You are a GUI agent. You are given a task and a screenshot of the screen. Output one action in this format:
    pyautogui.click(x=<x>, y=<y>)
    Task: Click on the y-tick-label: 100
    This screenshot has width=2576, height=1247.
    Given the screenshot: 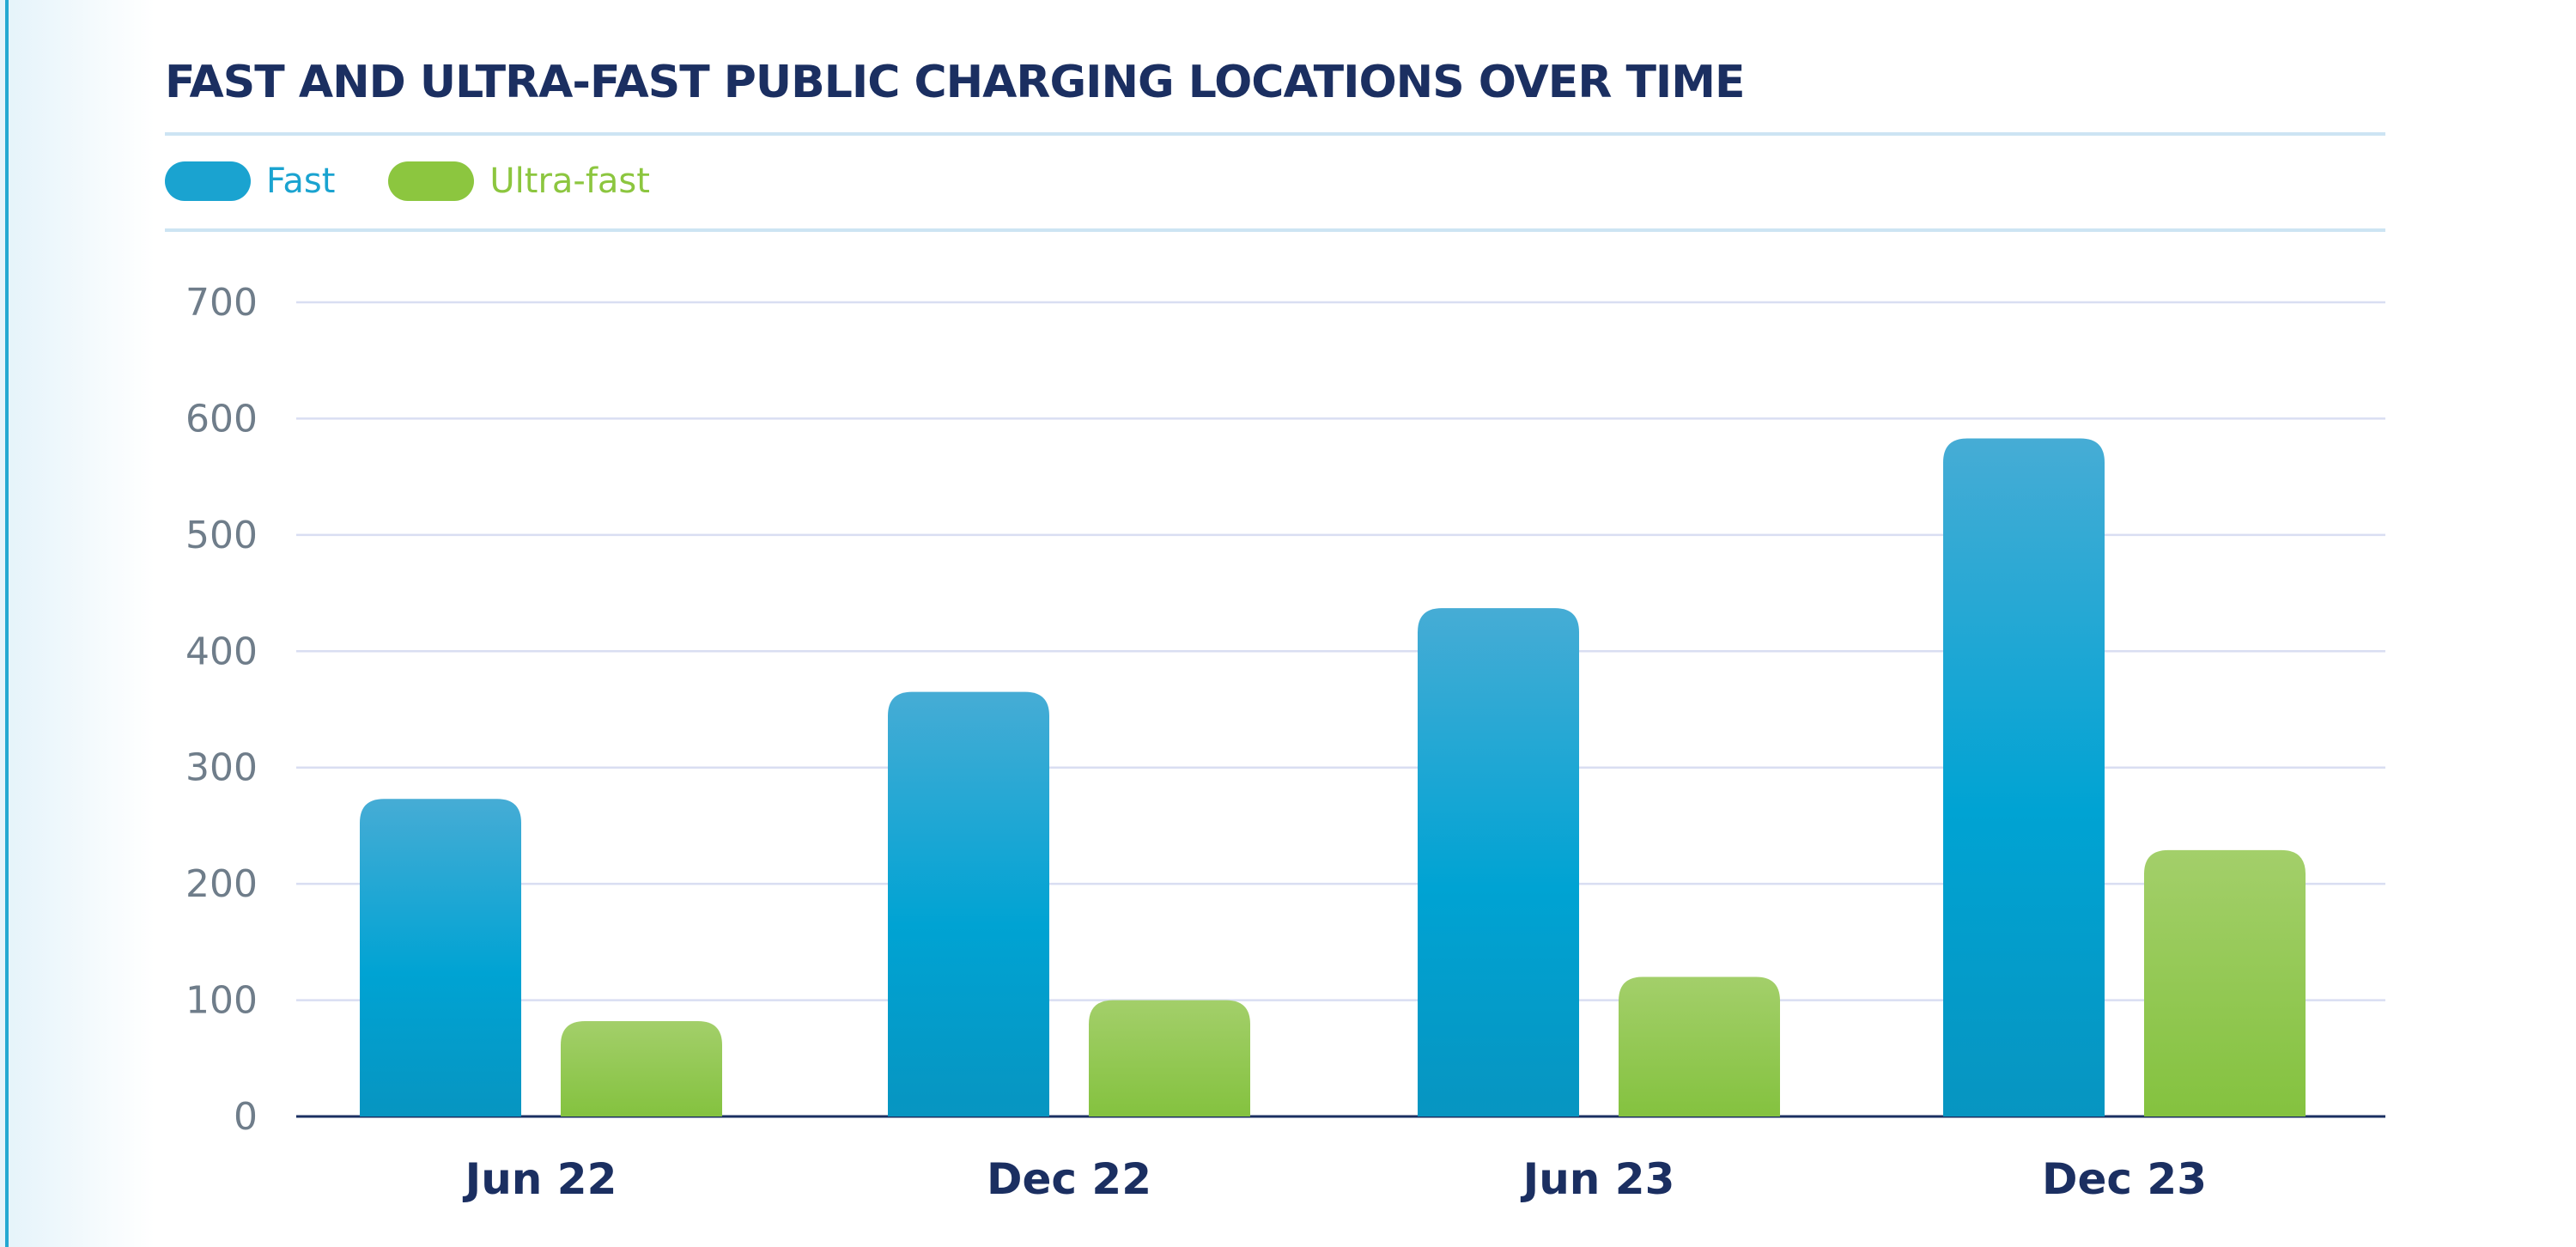 What is the action you would take?
    pyautogui.click(x=221, y=1001)
    